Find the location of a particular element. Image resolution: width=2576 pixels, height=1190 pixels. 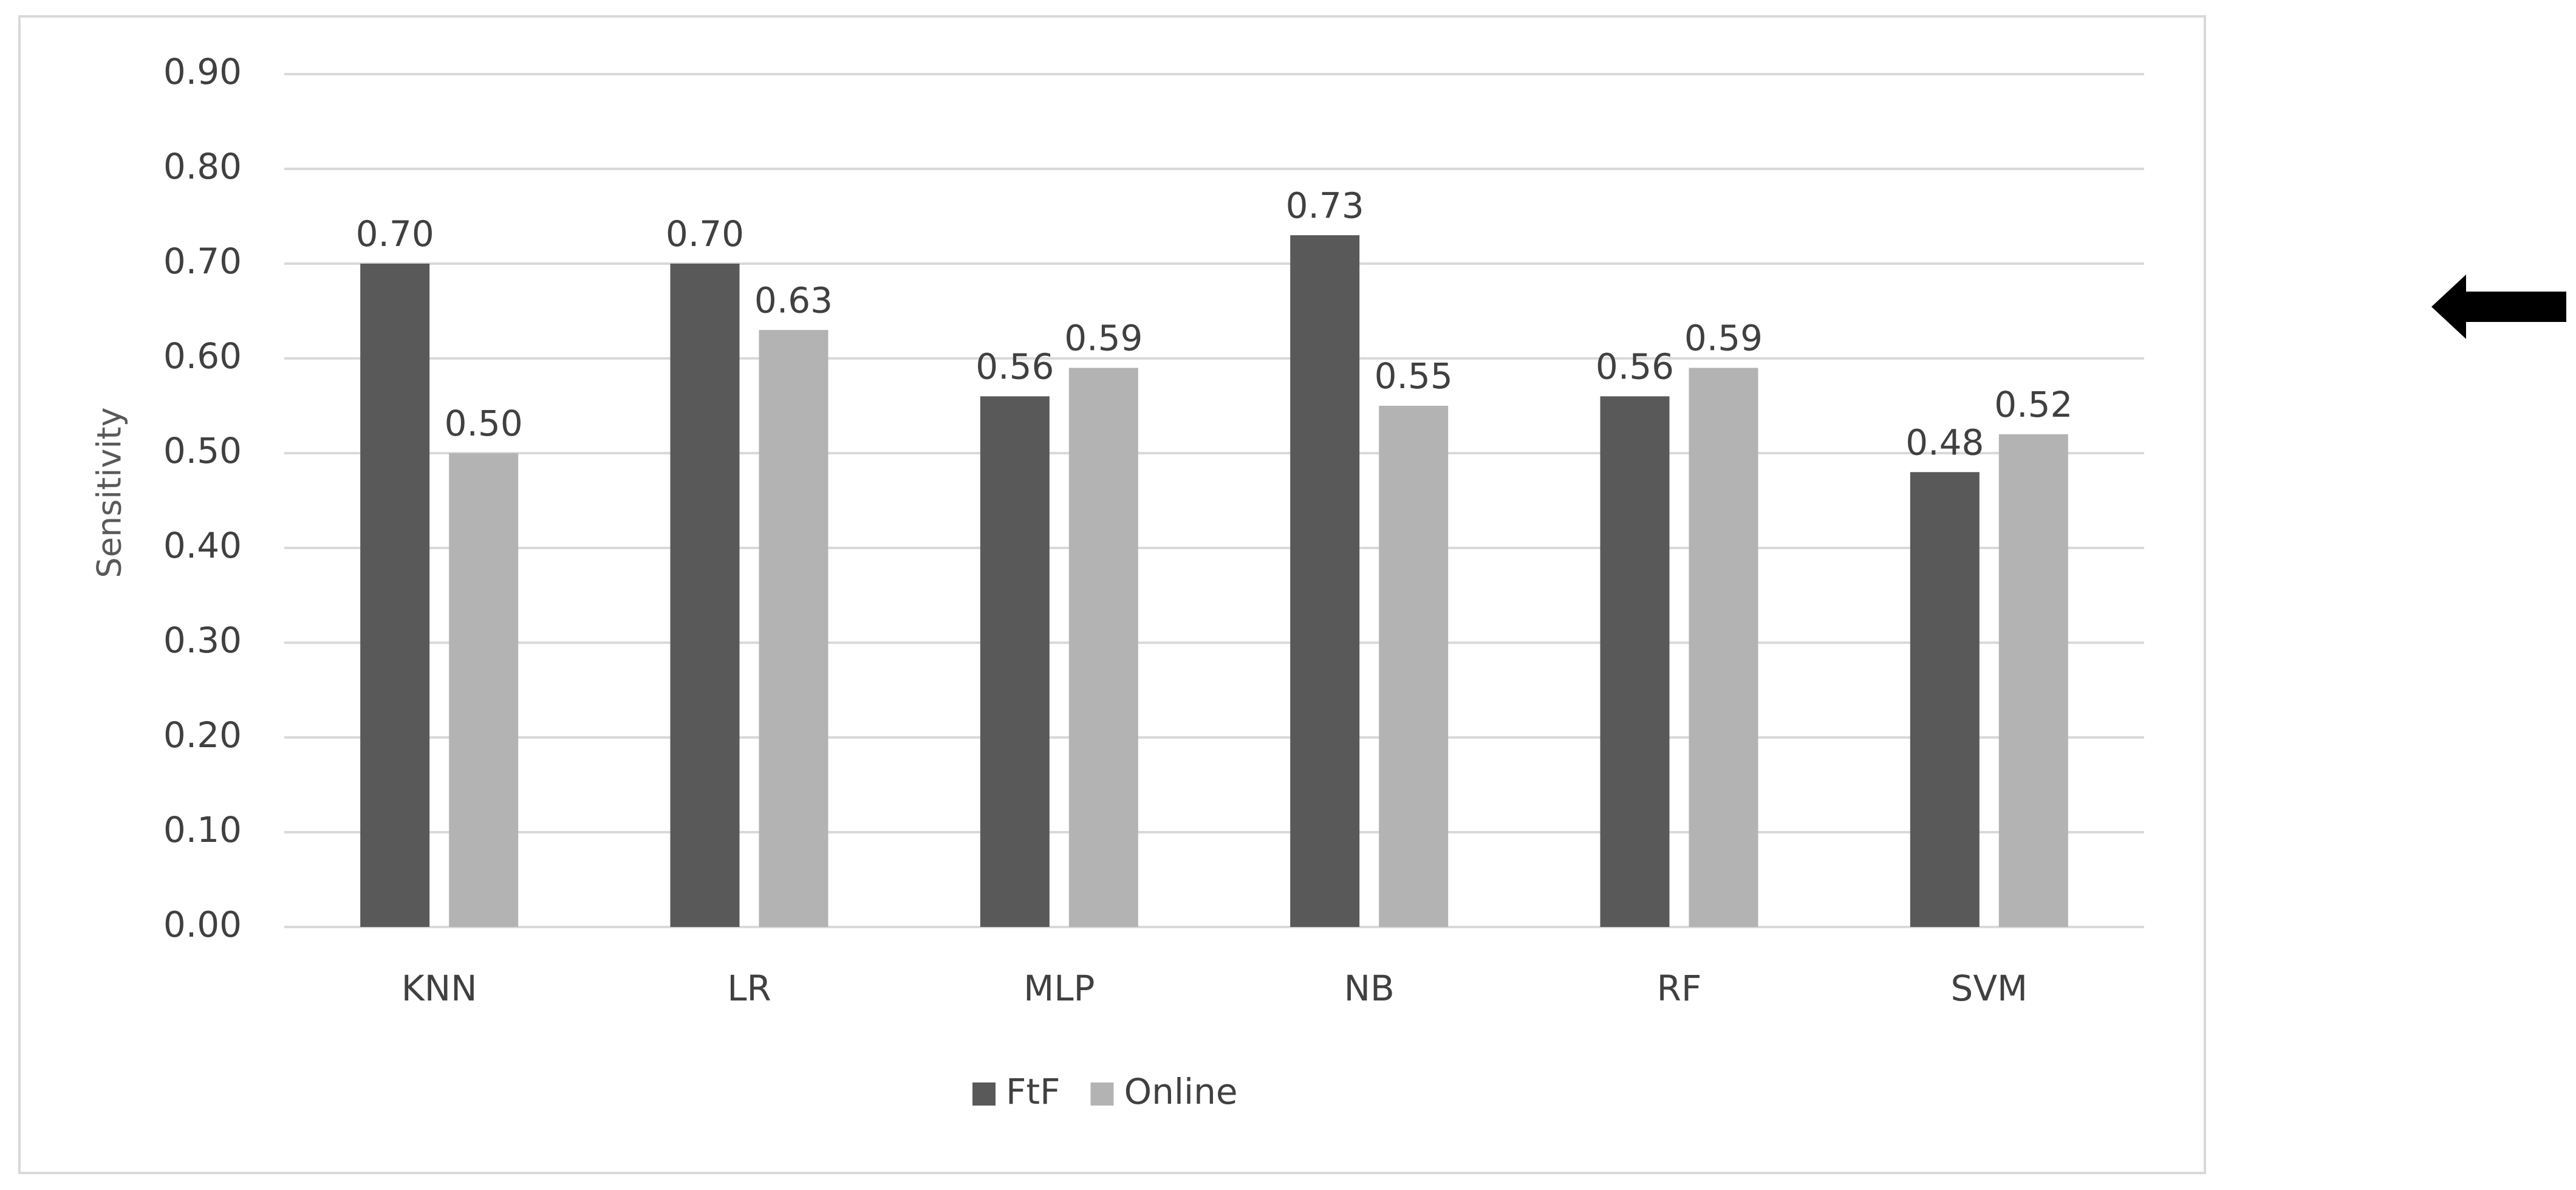

x-tick-label: MLP is located at coordinates (1059, 988).